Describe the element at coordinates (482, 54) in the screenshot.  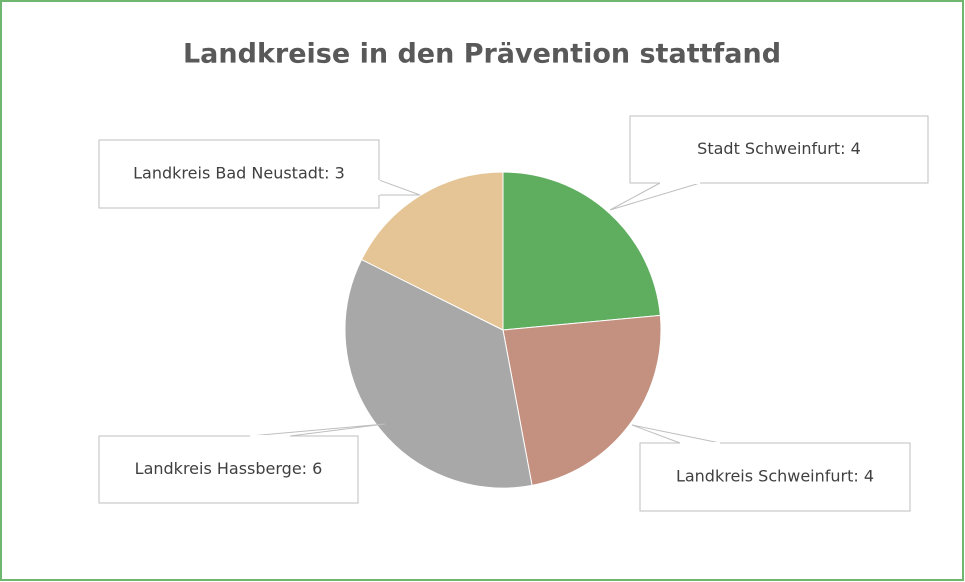
I see `chart-title: Landkreise in den Prävention stattfand` at that location.